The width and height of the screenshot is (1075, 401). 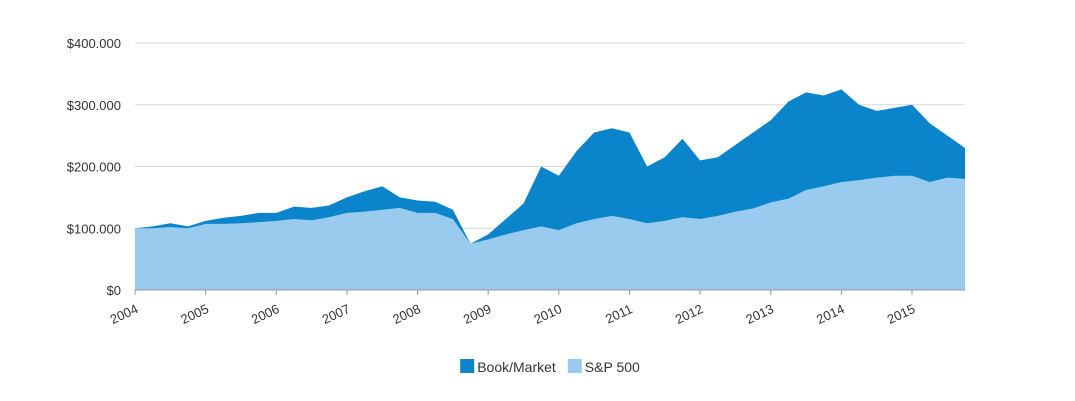 I want to click on y-tick-label: $400.000, so click(x=94, y=43).